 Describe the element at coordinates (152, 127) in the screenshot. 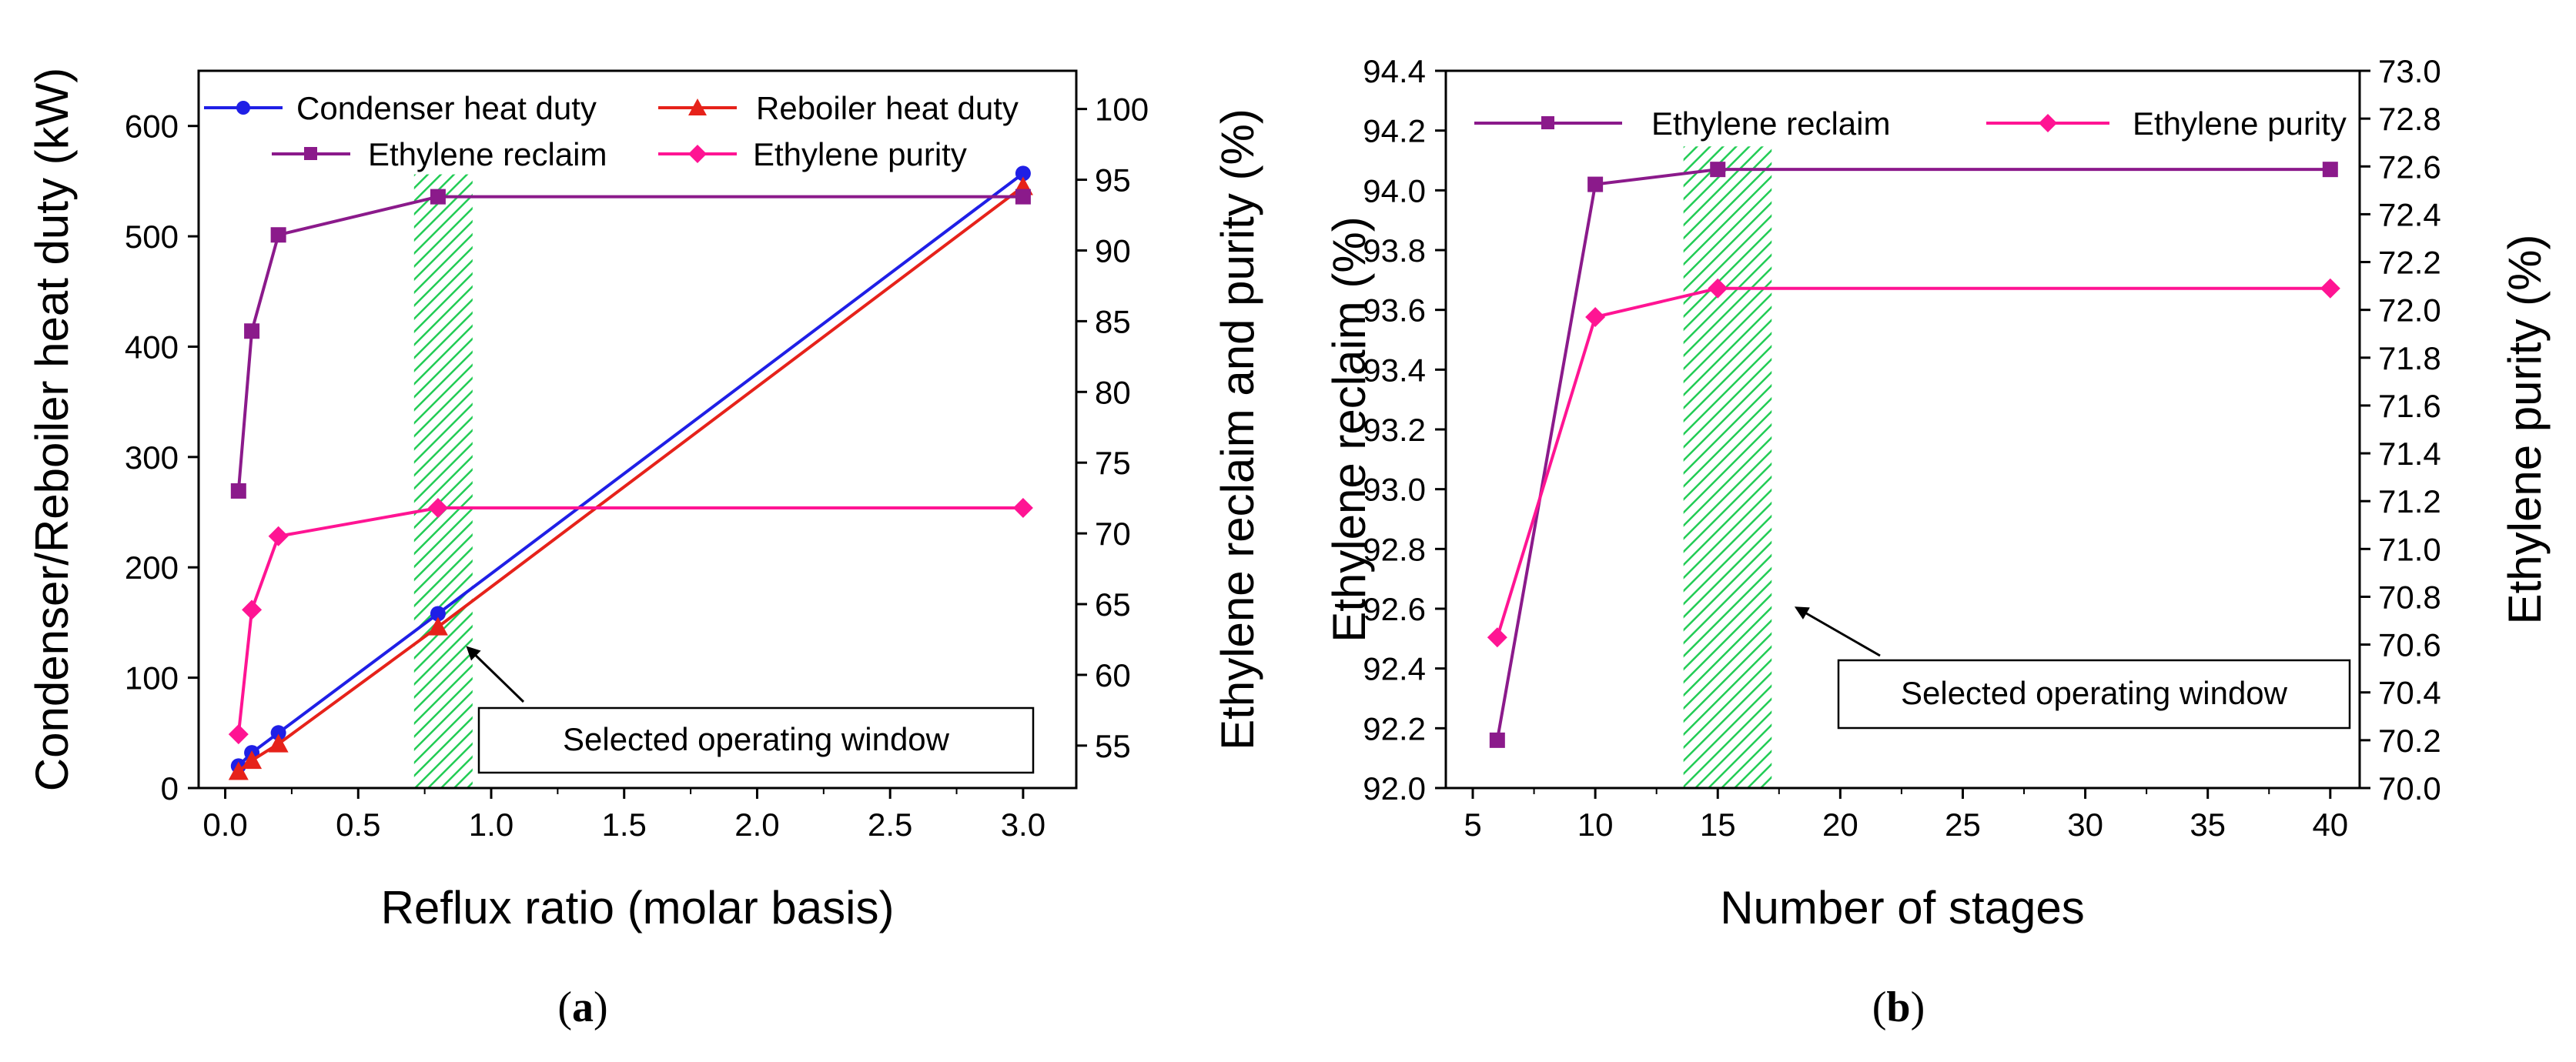

I see `y-left-tick-label: 600` at that location.